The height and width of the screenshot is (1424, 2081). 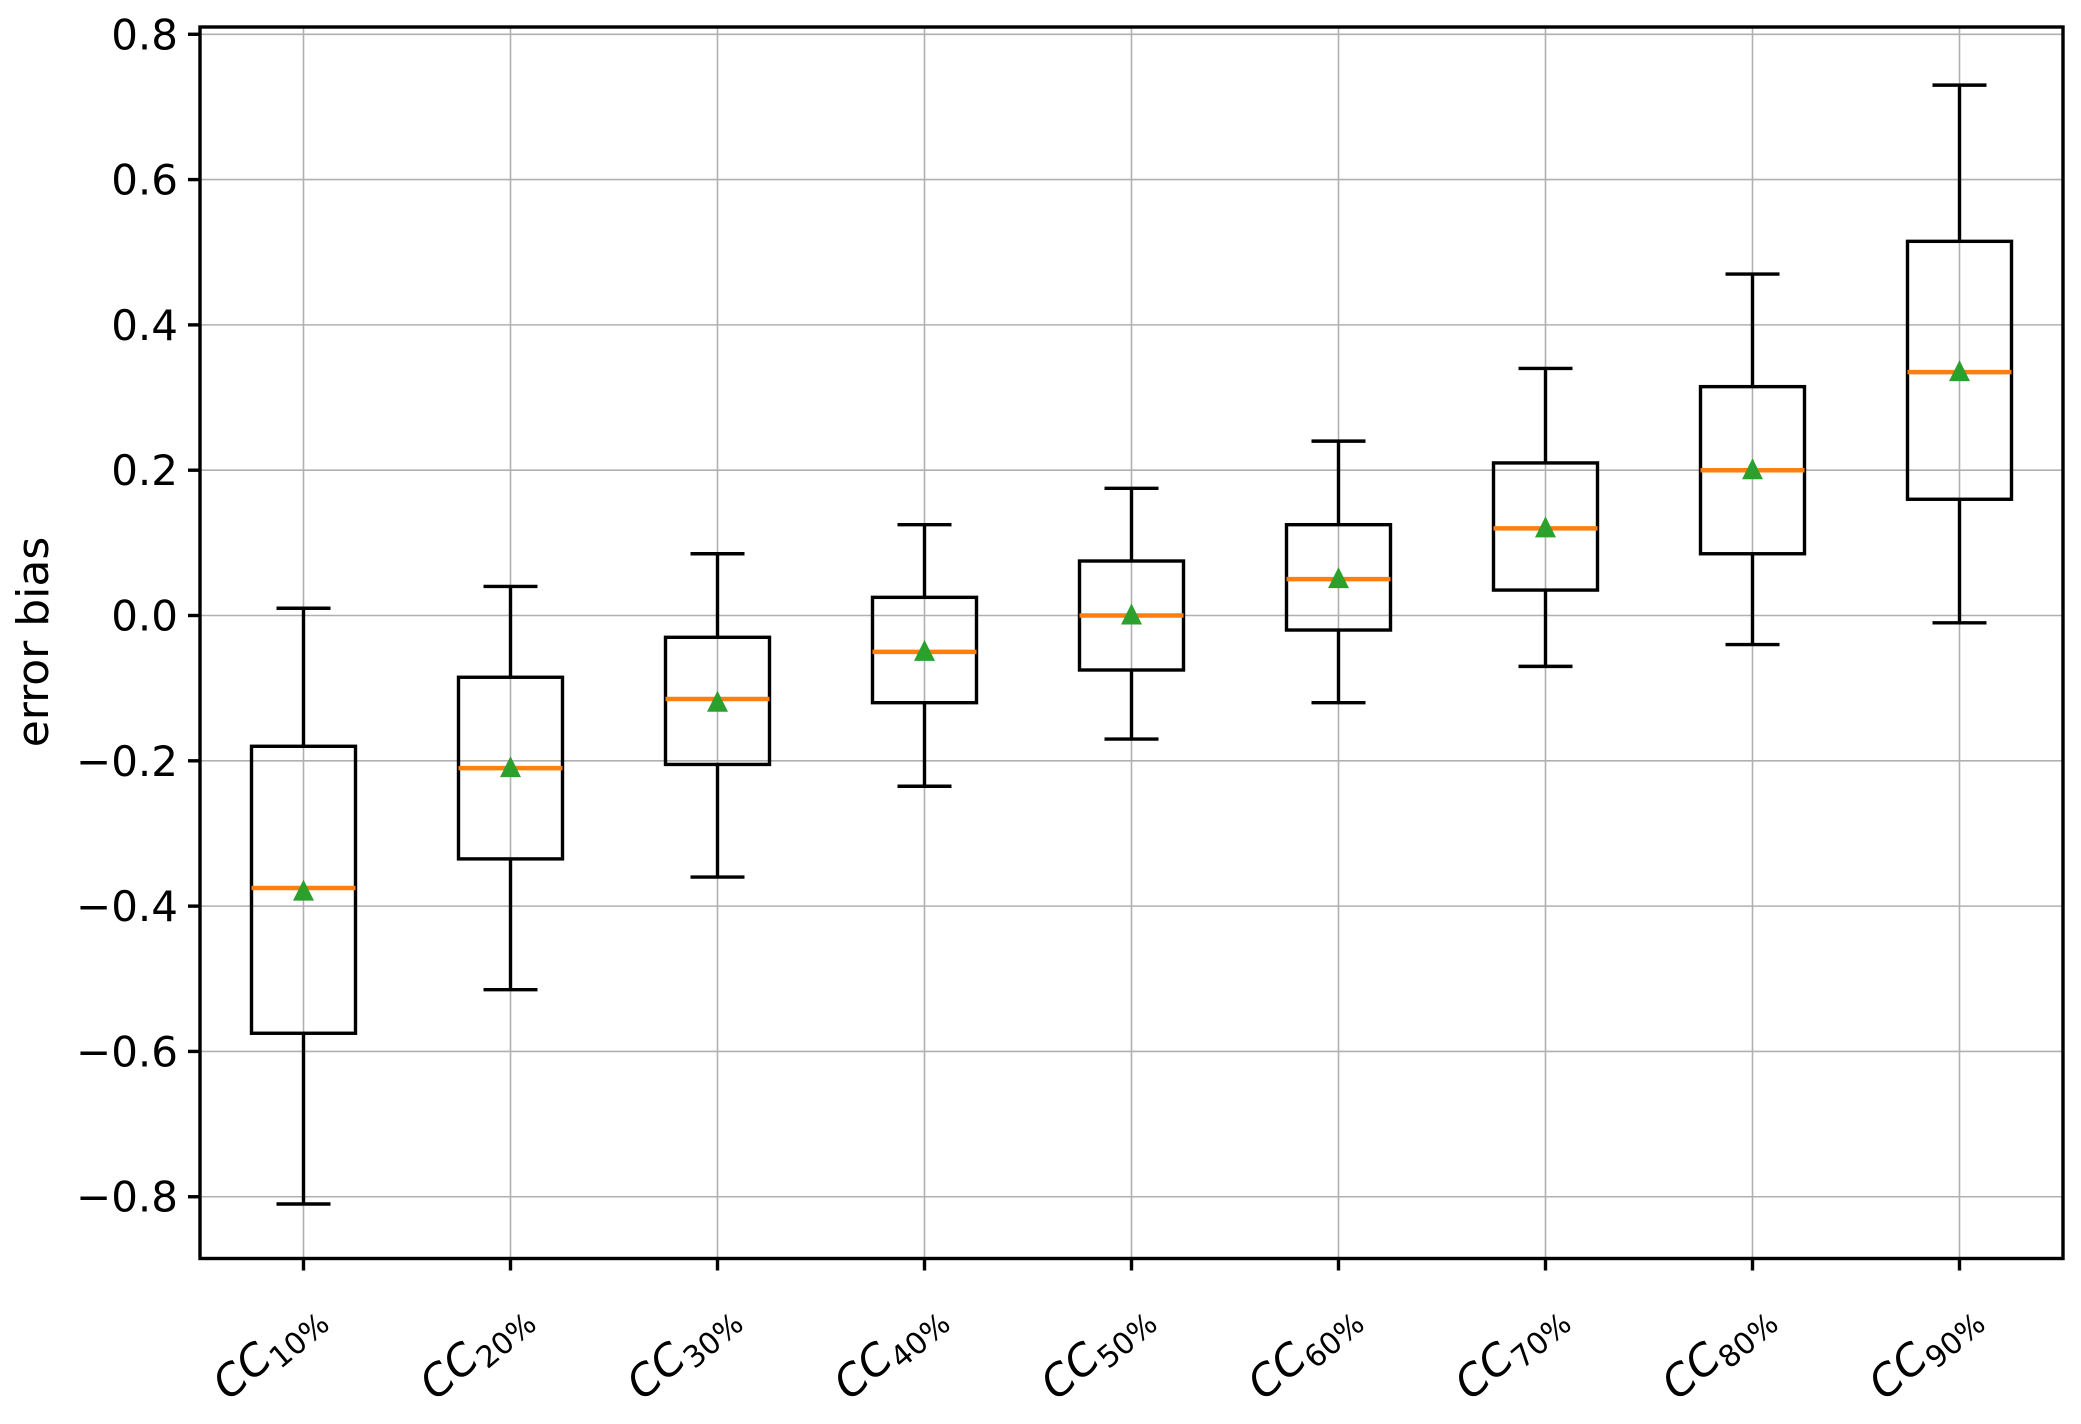 What do you see at coordinates (1959, 354) in the screenshot?
I see `box-CC90%` at bounding box center [1959, 354].